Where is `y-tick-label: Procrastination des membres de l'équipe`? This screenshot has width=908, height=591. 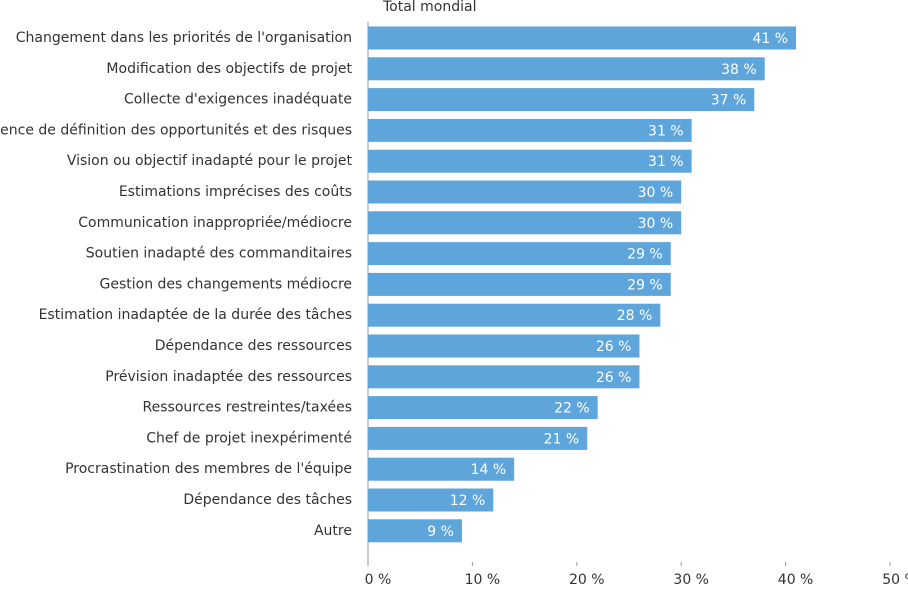 y-tick-label: Procrastination des membres de l'équipe is located at coordinates (208, 469).